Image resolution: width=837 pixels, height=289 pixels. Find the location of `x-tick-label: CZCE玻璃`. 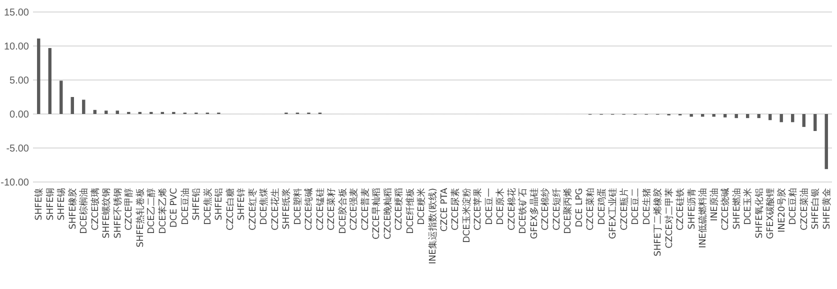

x-tick-label: CZCE玻璃 is located at coordinates (95, 209).